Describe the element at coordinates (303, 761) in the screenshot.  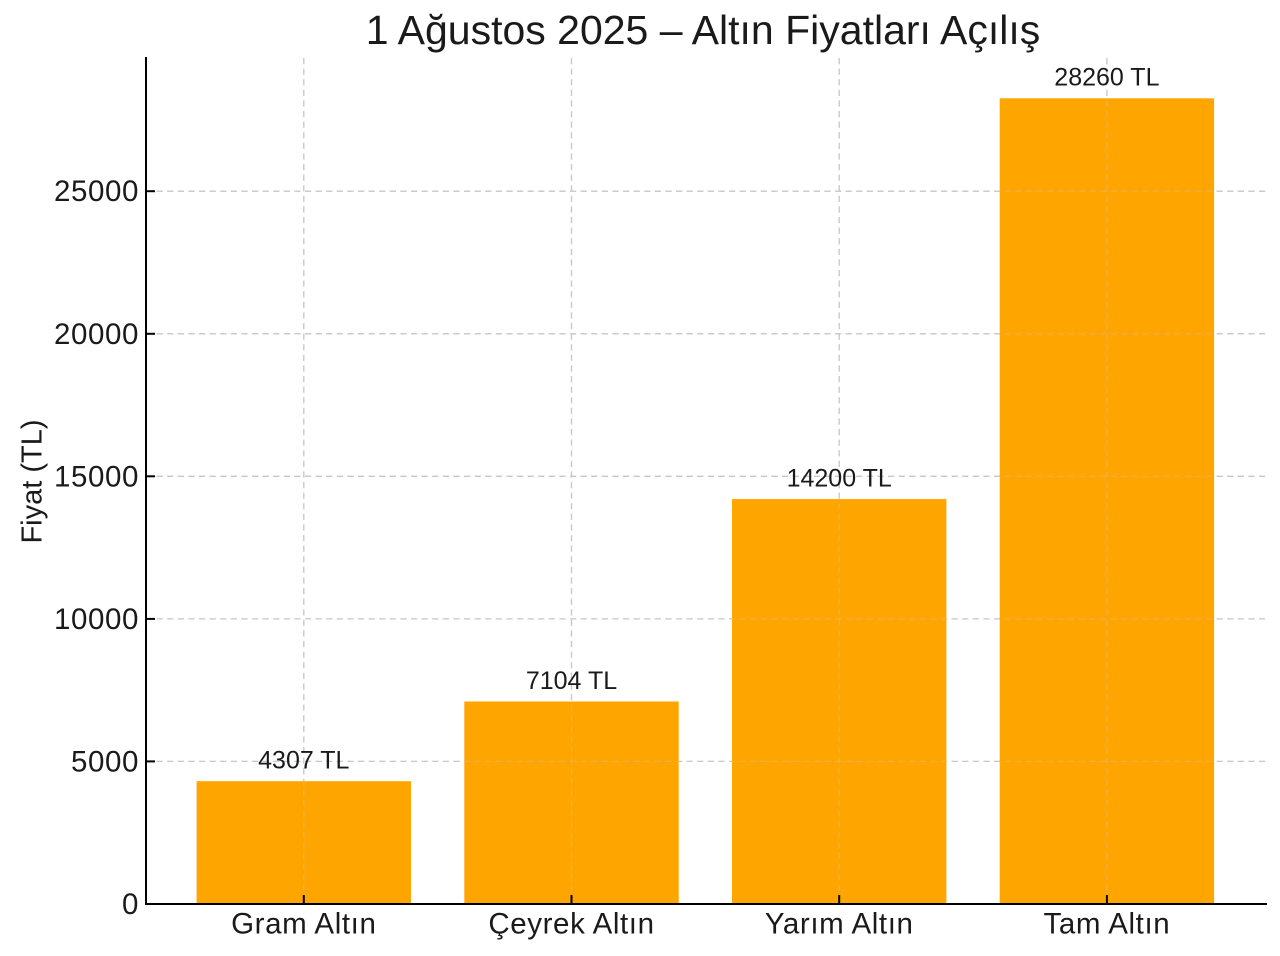
I see `svg-text: 4307 TL` at that location.